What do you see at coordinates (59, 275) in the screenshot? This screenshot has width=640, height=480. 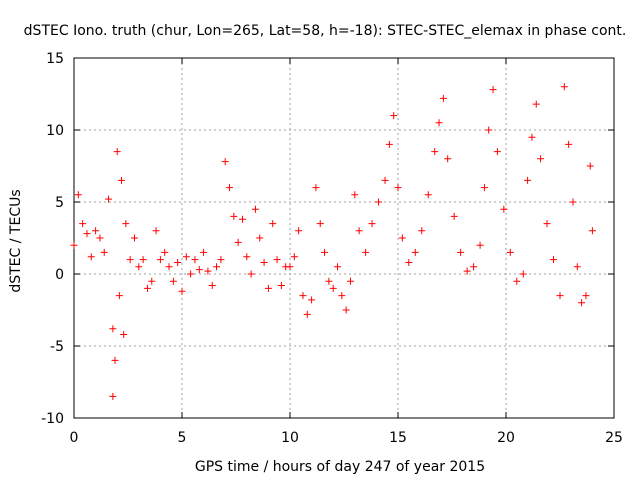 I see `y-tick-label: 0` at bounding box center [59, 275].